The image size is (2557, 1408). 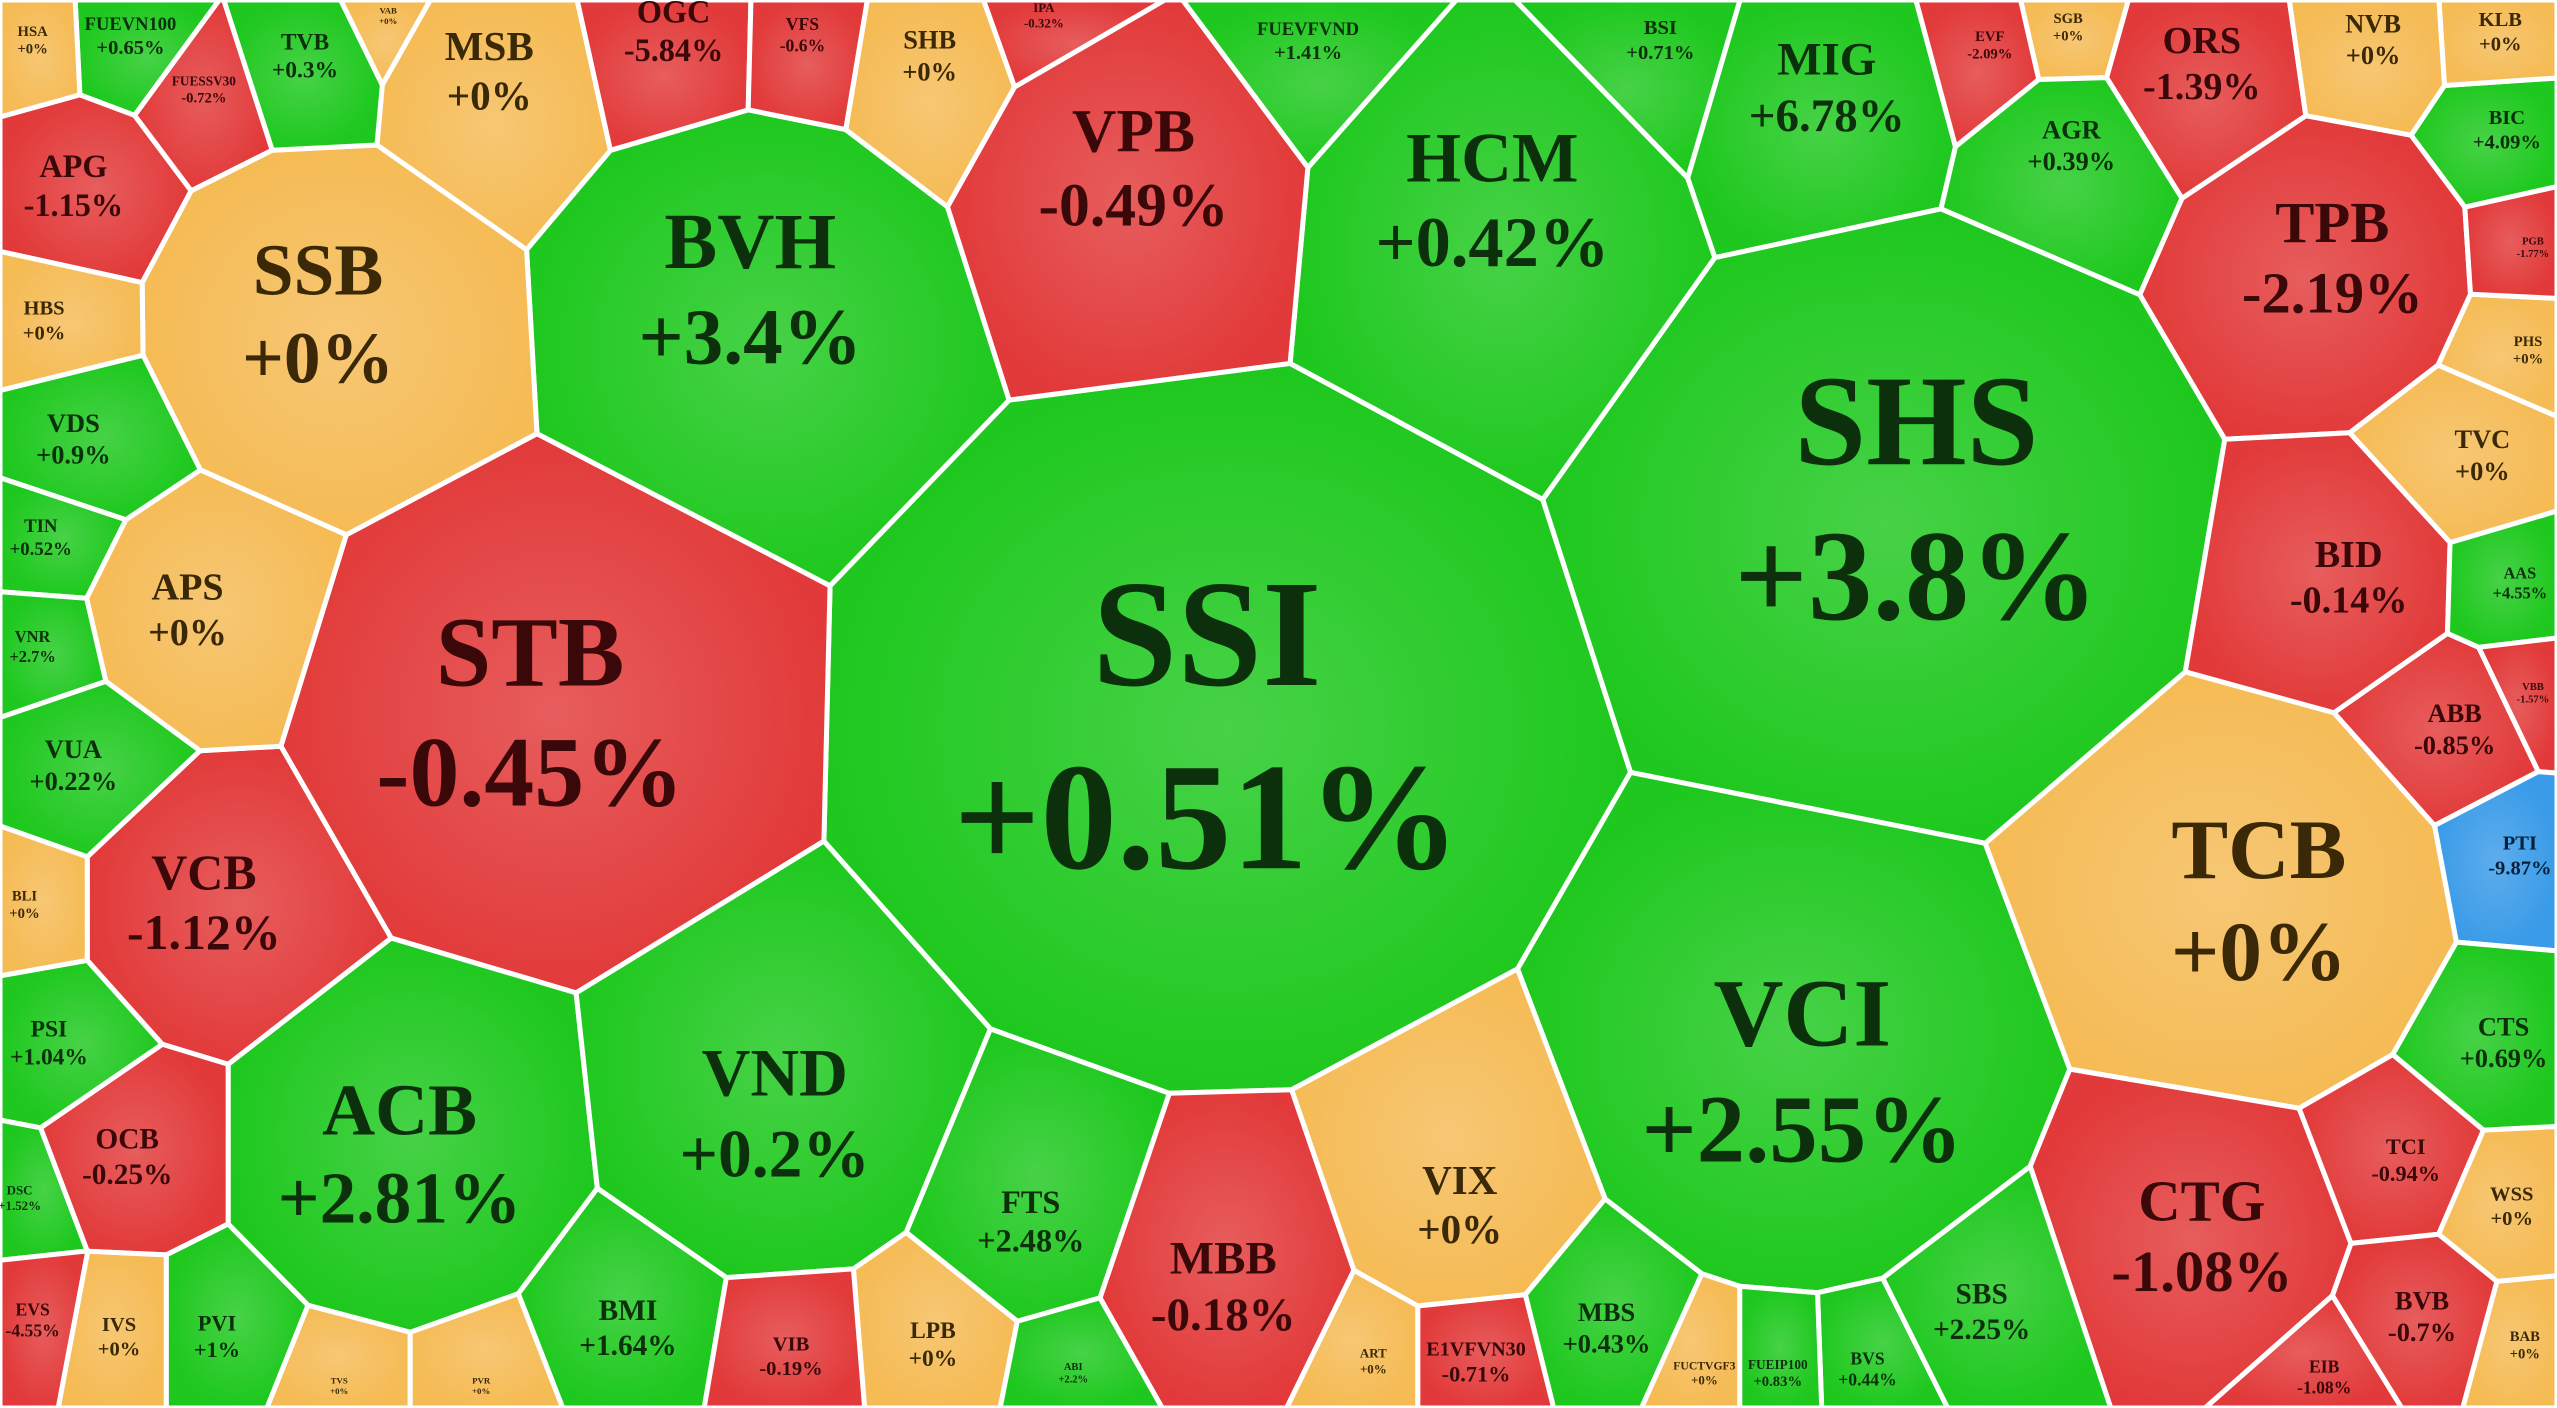 What do you see at coordinates (628, 1311) in the screenshot?
I see `ticker-label: BMI` at bounding box center [628, 1311].